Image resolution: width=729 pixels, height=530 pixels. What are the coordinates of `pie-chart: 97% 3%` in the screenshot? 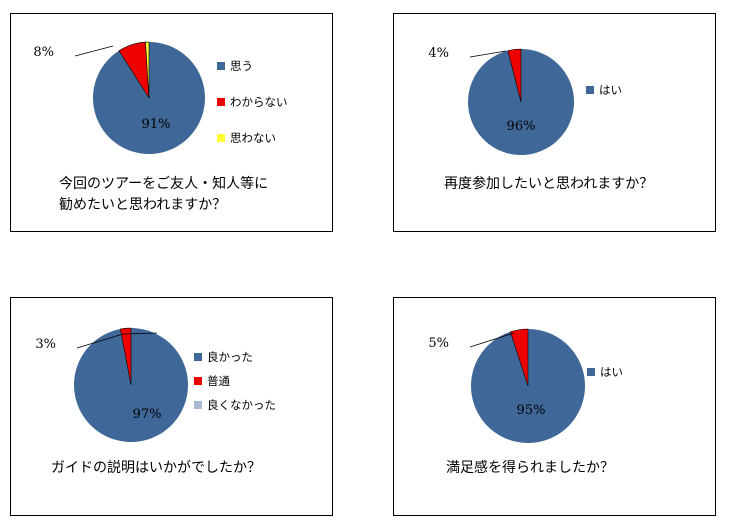 It's located at (112, 384).